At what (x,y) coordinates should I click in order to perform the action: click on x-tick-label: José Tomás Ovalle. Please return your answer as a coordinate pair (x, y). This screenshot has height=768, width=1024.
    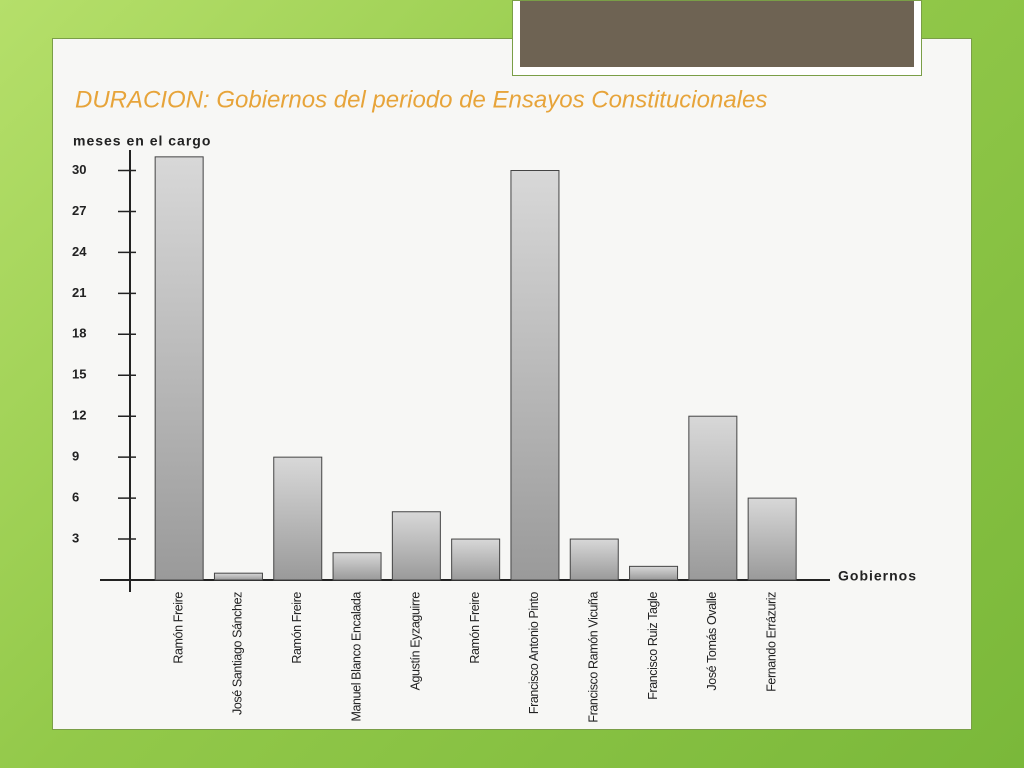
    Looking at the image, I should click on (712, 641).